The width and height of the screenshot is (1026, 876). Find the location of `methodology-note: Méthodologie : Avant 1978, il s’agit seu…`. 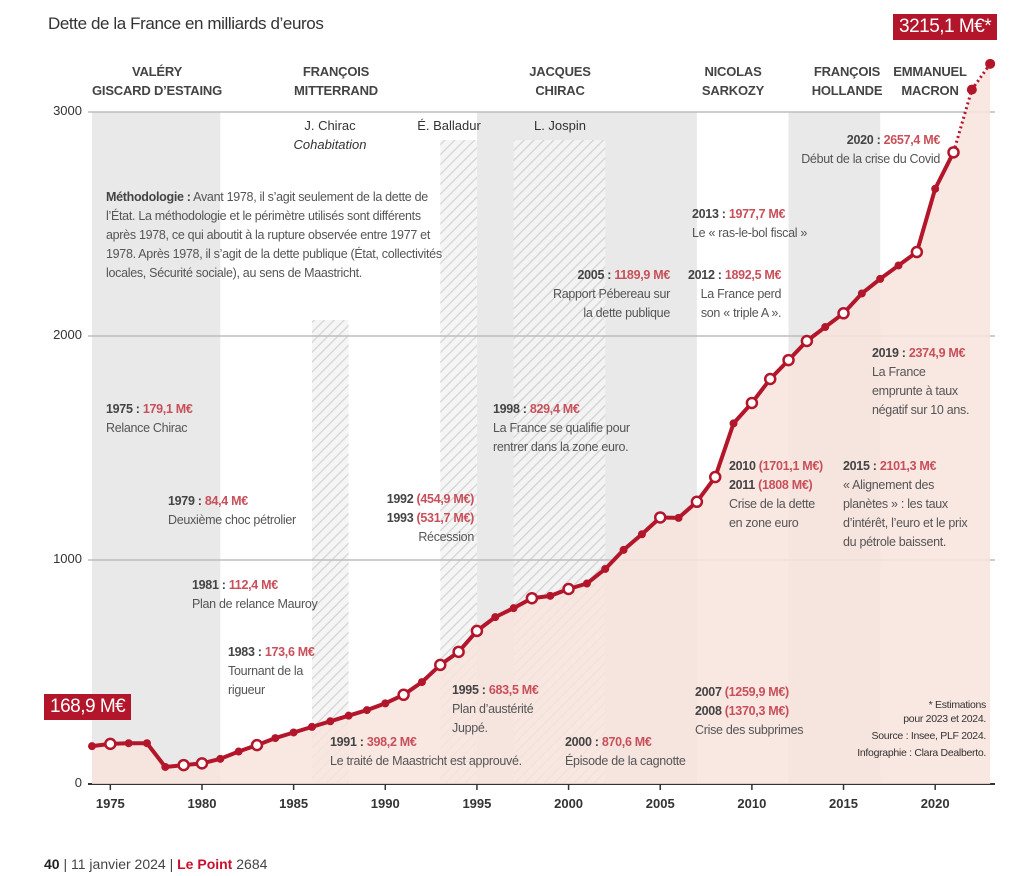

methodology-note: Méthodologie : Avant 1978, il s’agit seu… is located at coordinates (276, 235).